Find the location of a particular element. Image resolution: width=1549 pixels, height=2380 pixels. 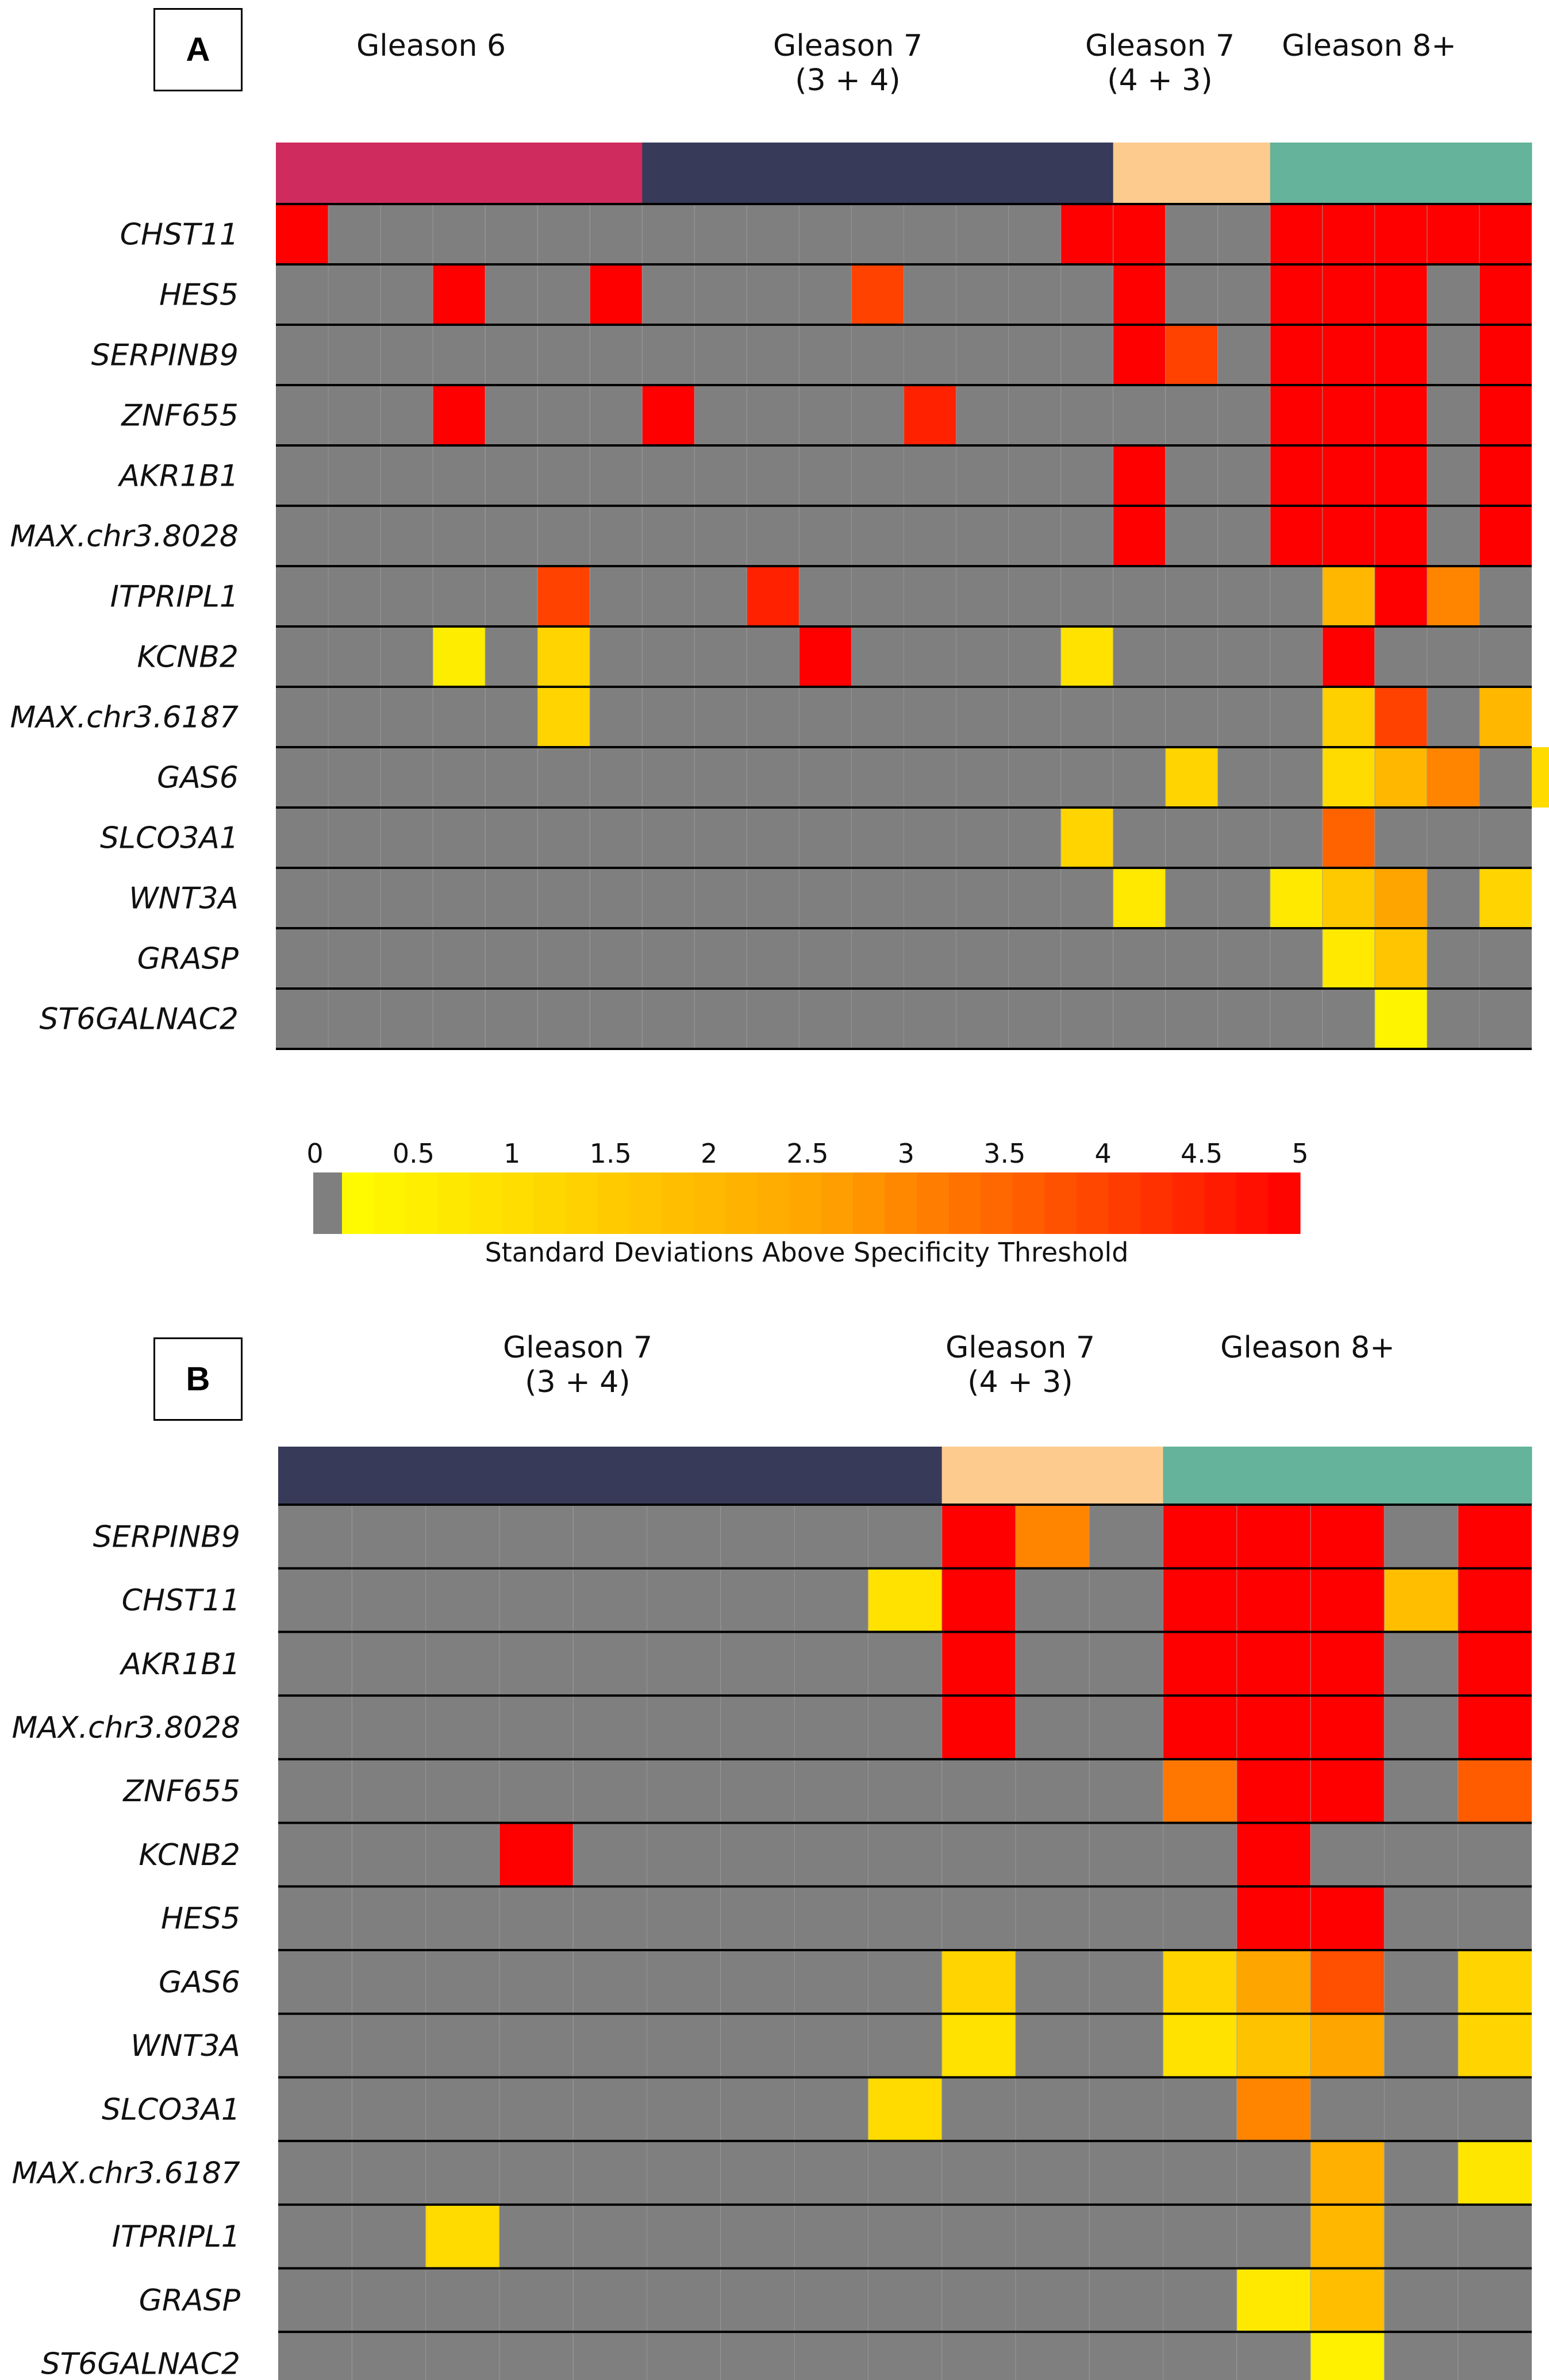

legend-tick-label: 0.5 is located at coordinates (414, 1153).